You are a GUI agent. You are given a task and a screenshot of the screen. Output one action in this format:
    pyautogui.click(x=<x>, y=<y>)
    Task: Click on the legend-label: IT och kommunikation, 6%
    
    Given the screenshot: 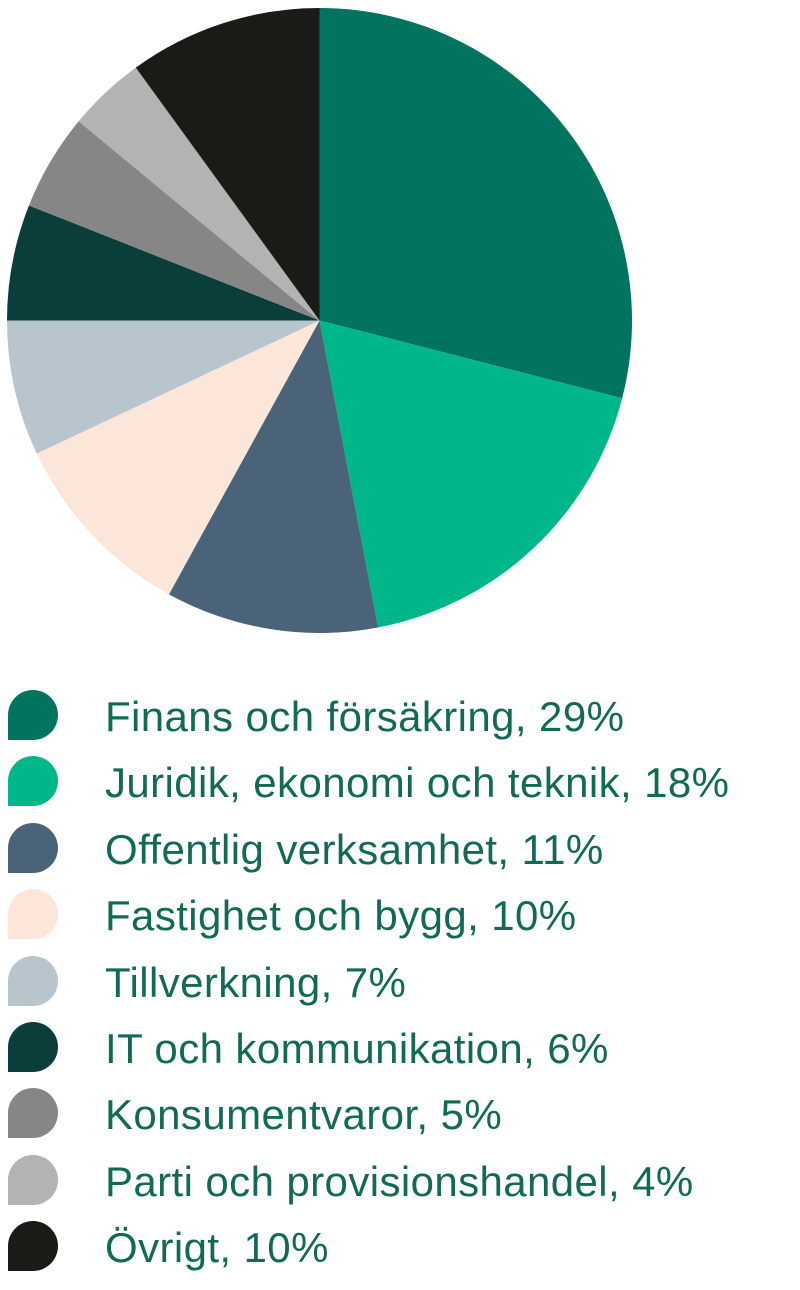 What is the action you would take?
    pyautogui.click(x=357, y=1048)
    